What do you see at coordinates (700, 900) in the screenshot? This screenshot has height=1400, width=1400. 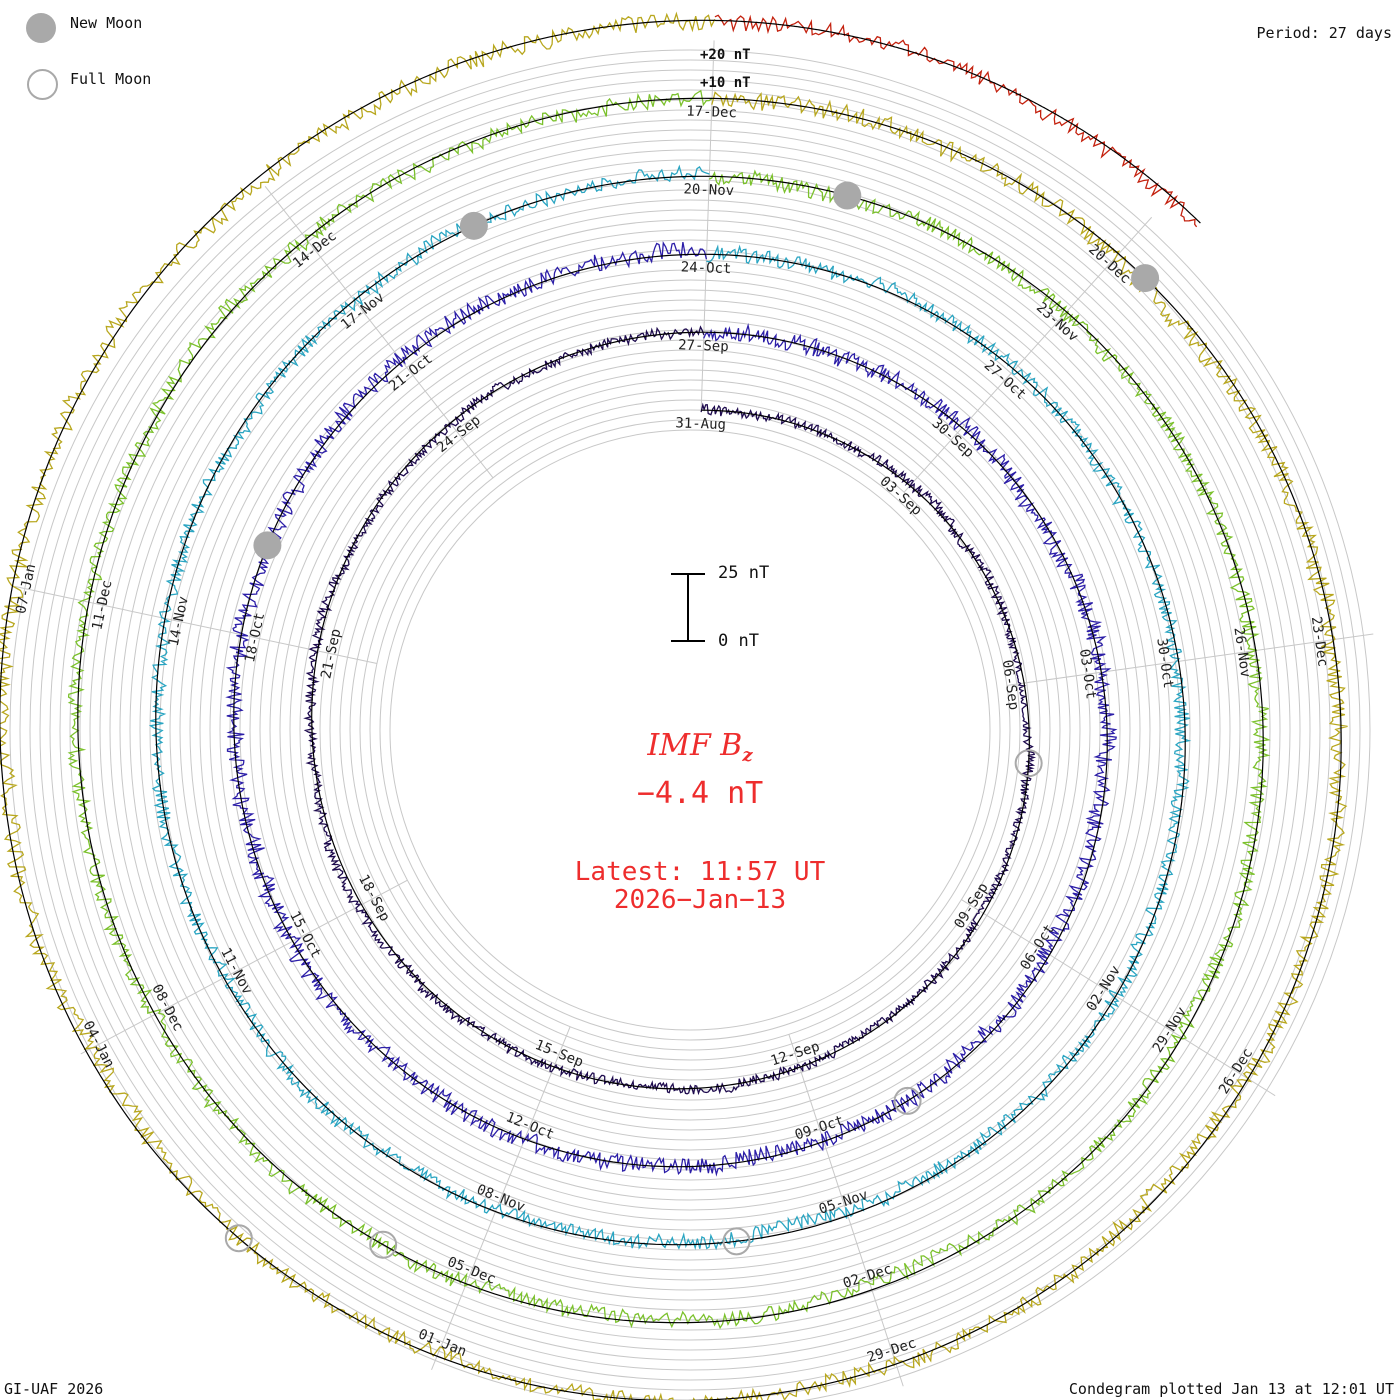 I see `latest-date: 2026−Jan−13` at bounding box center [700, 900].